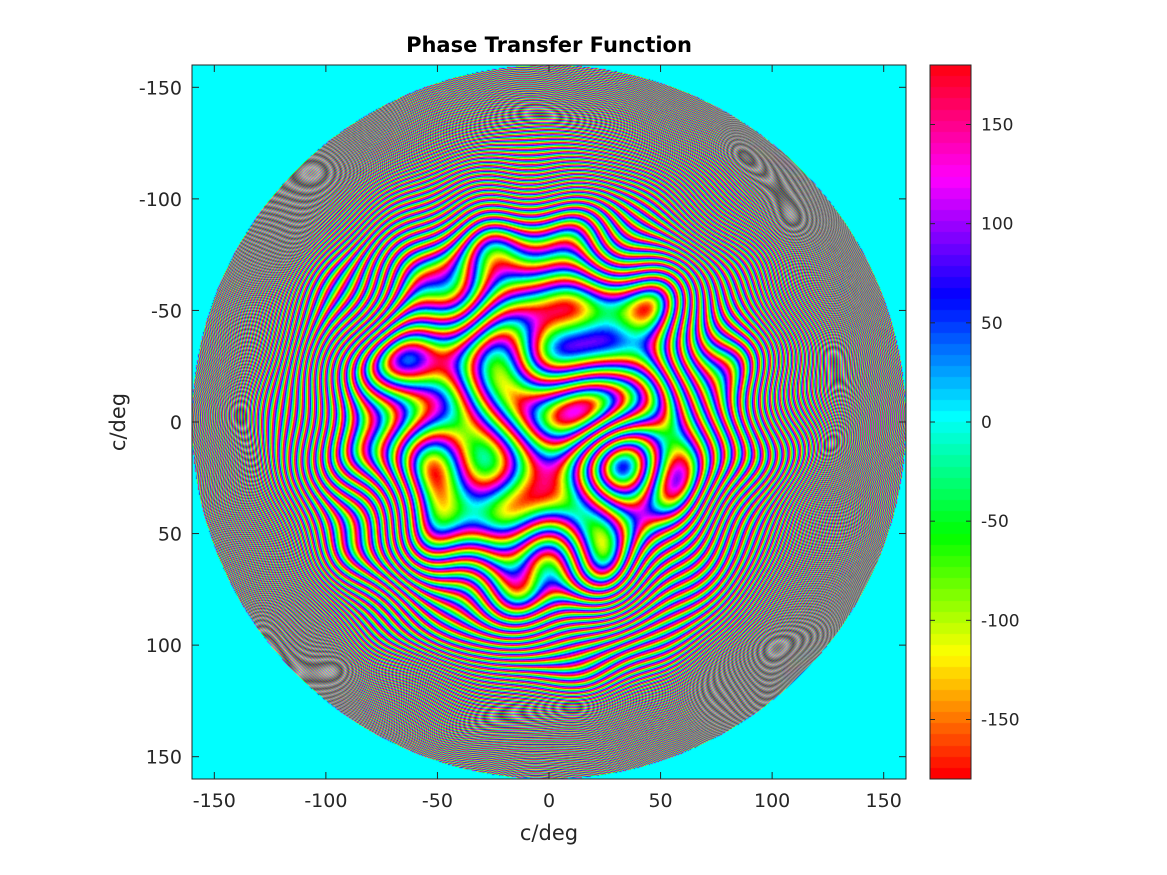  Describe the element at coordinates (325, 801) in the screenshot. I see `x-tick-label: -100` at that location.